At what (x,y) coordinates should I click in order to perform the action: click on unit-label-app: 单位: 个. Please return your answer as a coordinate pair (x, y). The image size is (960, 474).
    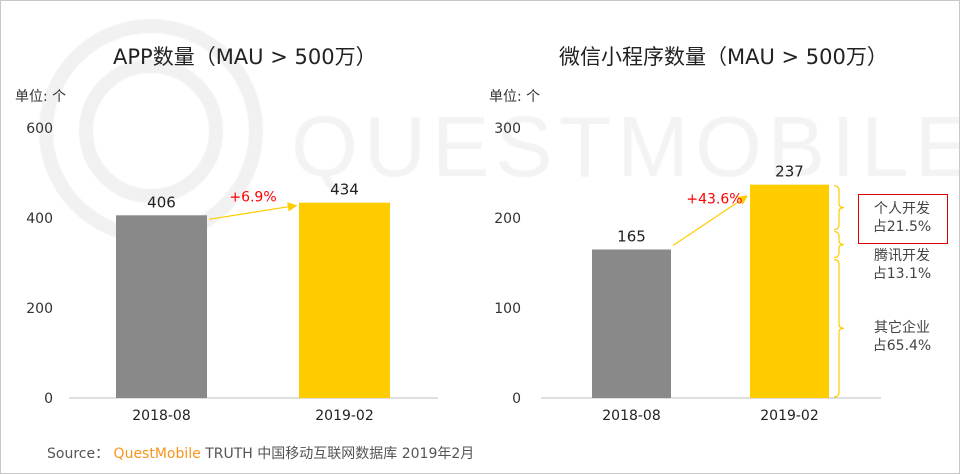
    Looking at the image, I should click on (41, 97).